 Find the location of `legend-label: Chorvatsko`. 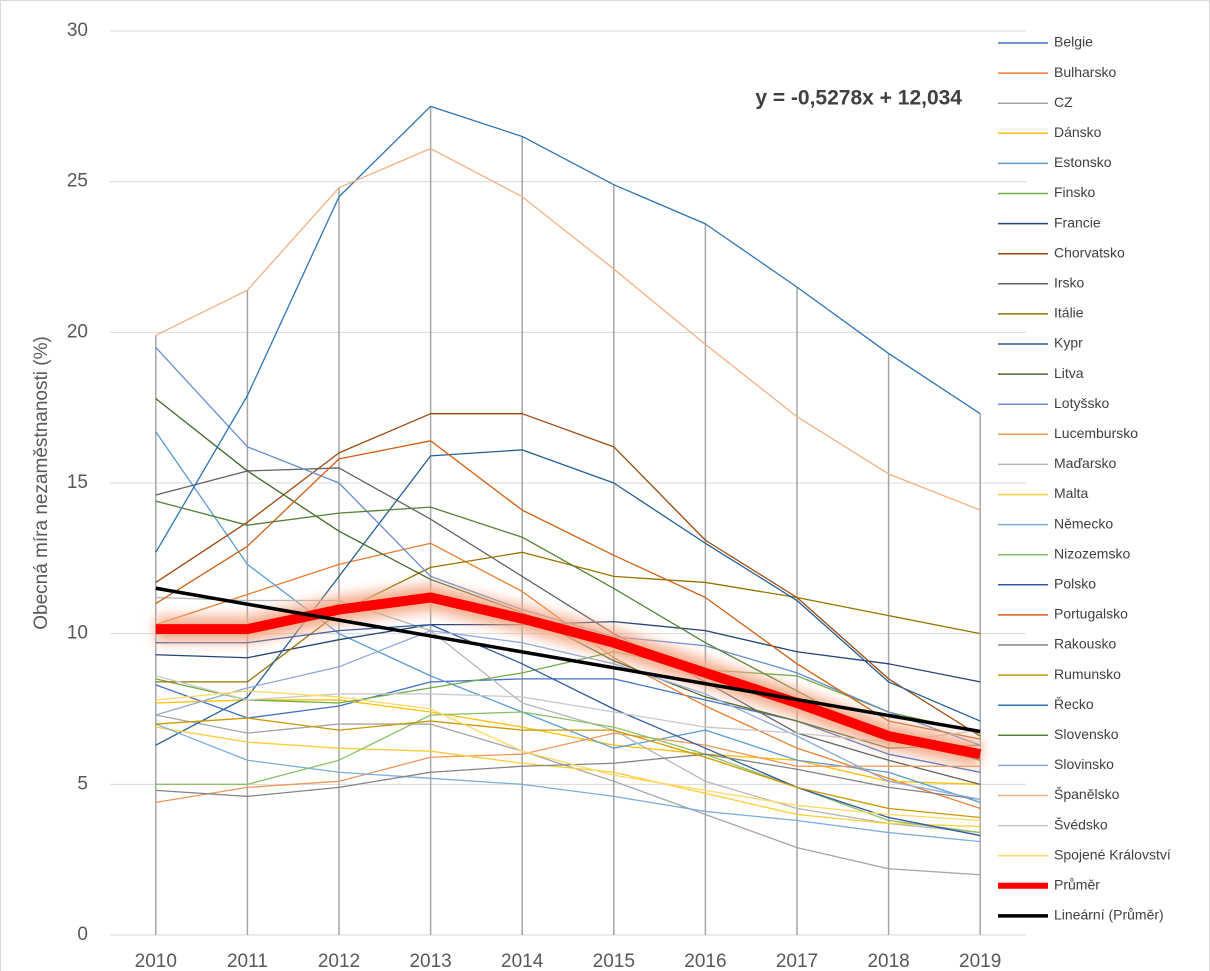

legend-label: Chorvatsko is located at coordinates (1089, 252).